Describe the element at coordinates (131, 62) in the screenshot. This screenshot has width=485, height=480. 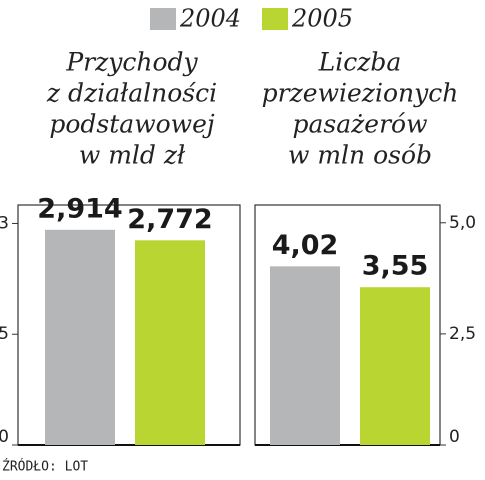
I see `chart-title: Przychody` at that location.